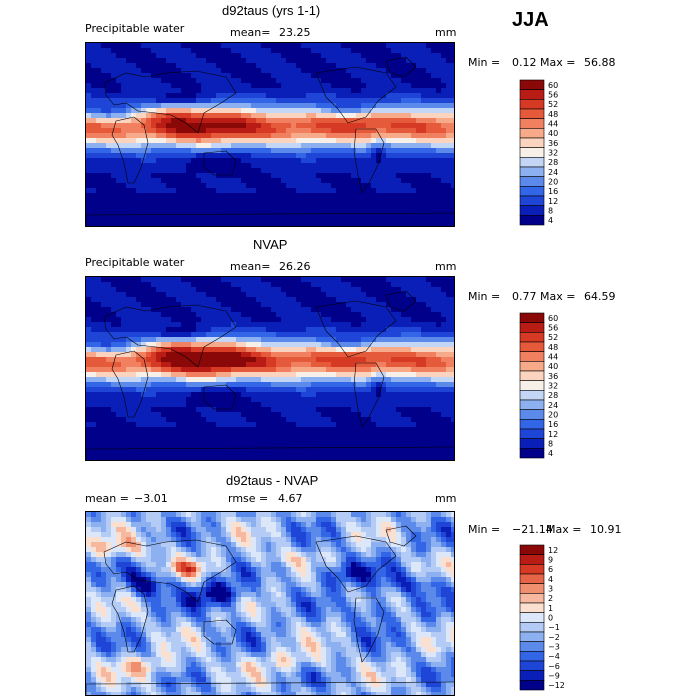 This screenshot has height=700, width=700. Describe the element at coordinates (550, 618) in the screenshot. I see `colorbar-tick-label: 0` at that location.